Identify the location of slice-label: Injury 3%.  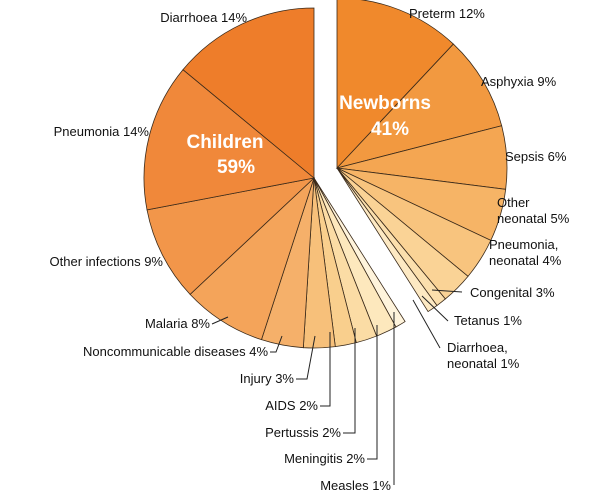
(267, 378).